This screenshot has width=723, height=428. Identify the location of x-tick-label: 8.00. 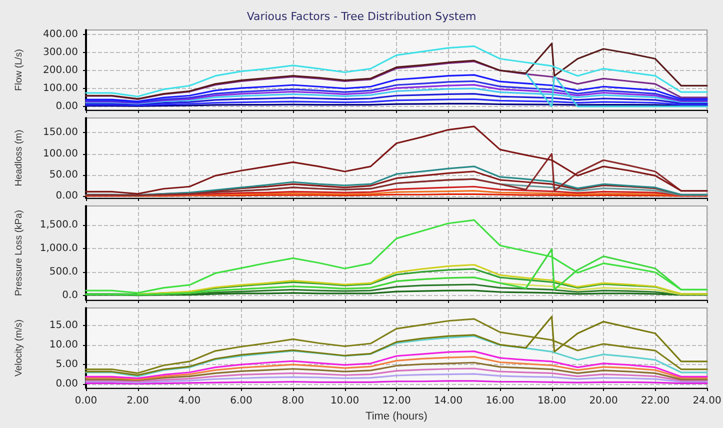
(293, 401).